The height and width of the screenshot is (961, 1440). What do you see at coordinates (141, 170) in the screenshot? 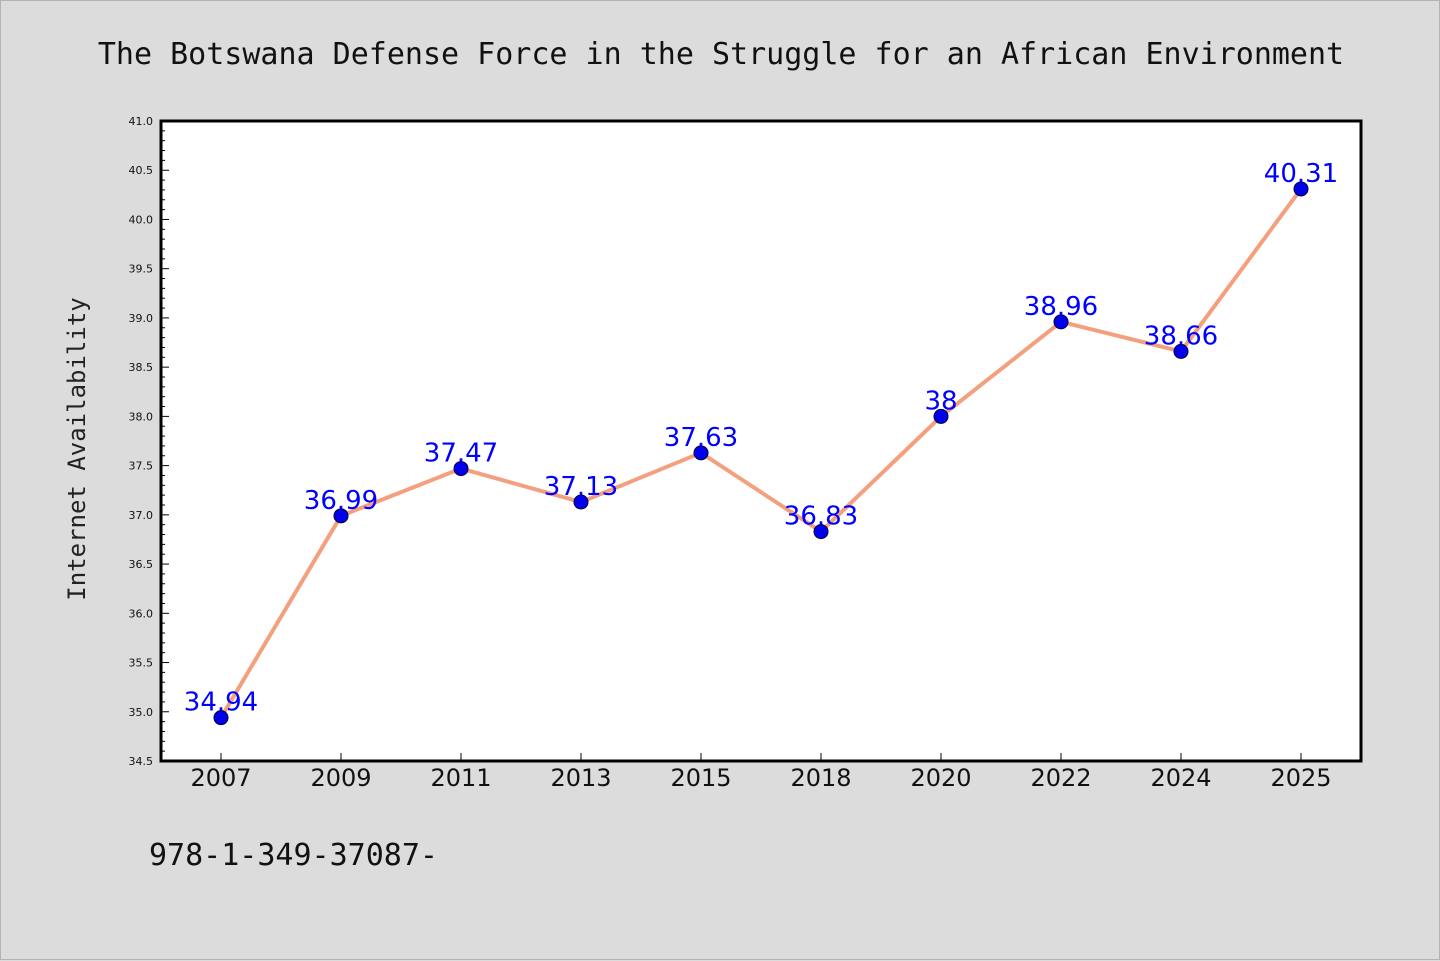
I see `y-tick-label: 40.5` at bounding box center [141, 170].